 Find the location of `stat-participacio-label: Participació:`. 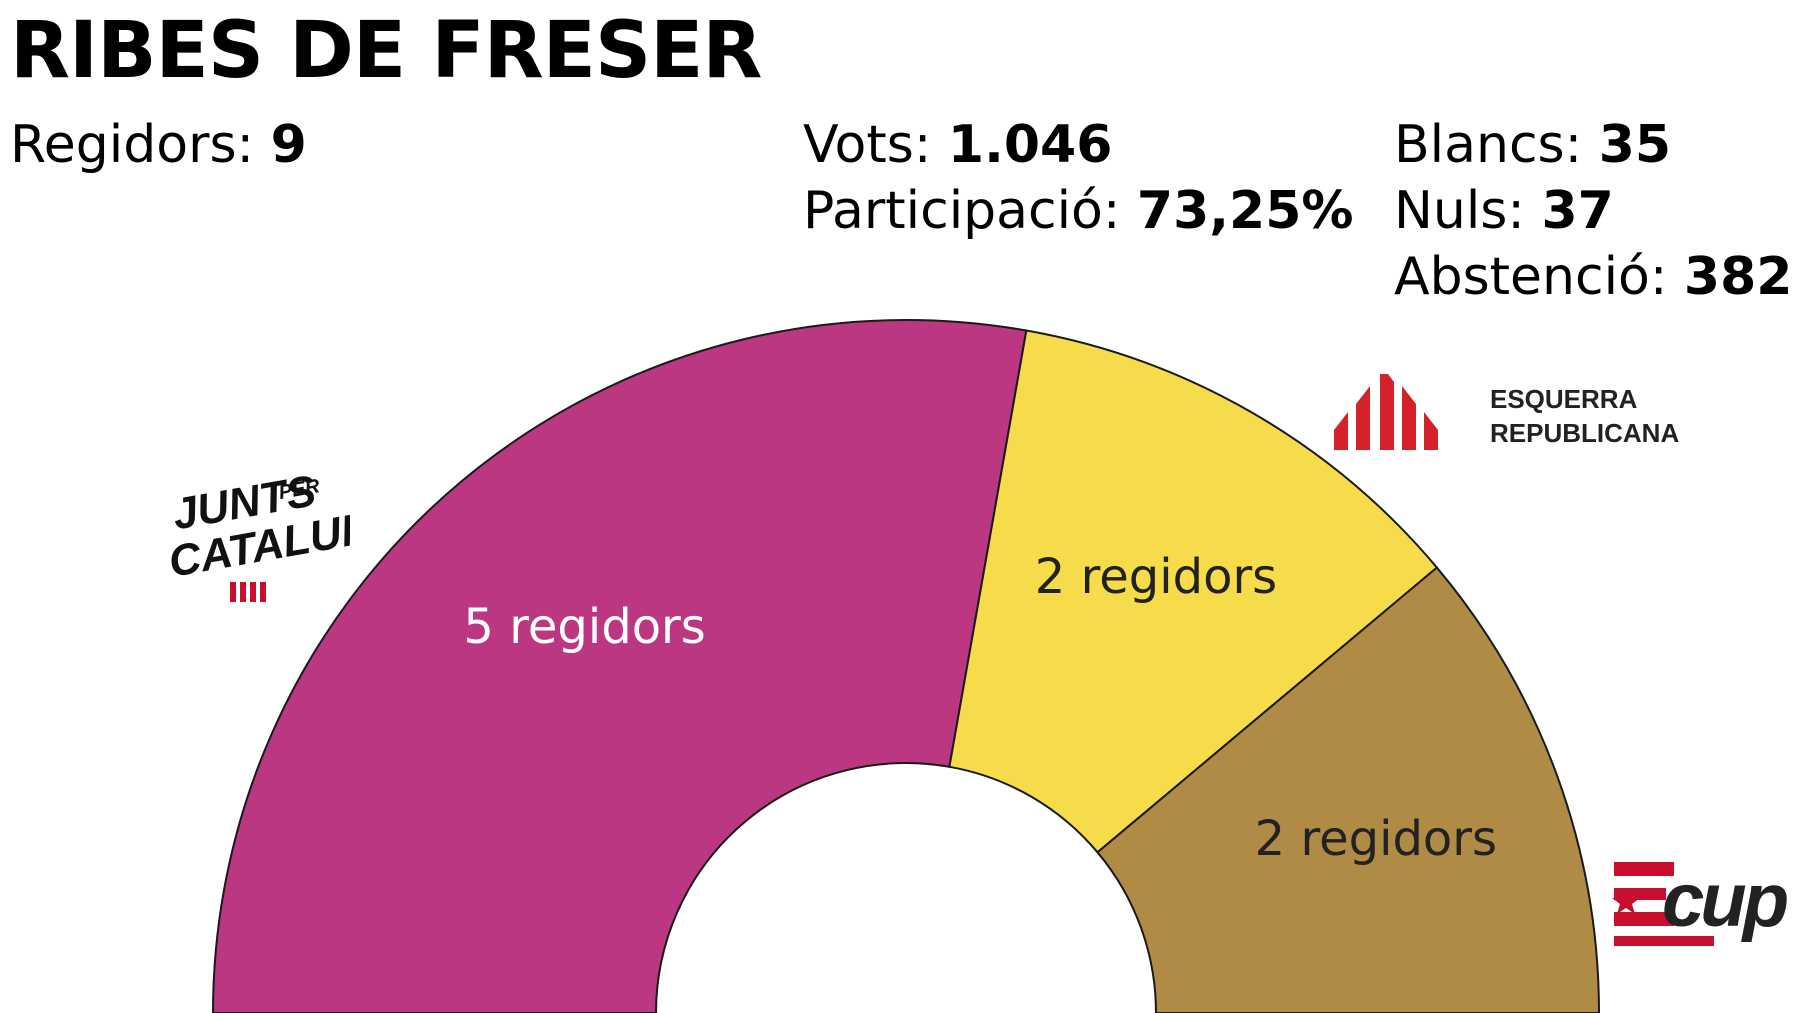

stat-participacio-label: Participació: is located at coordinates (962, 211).